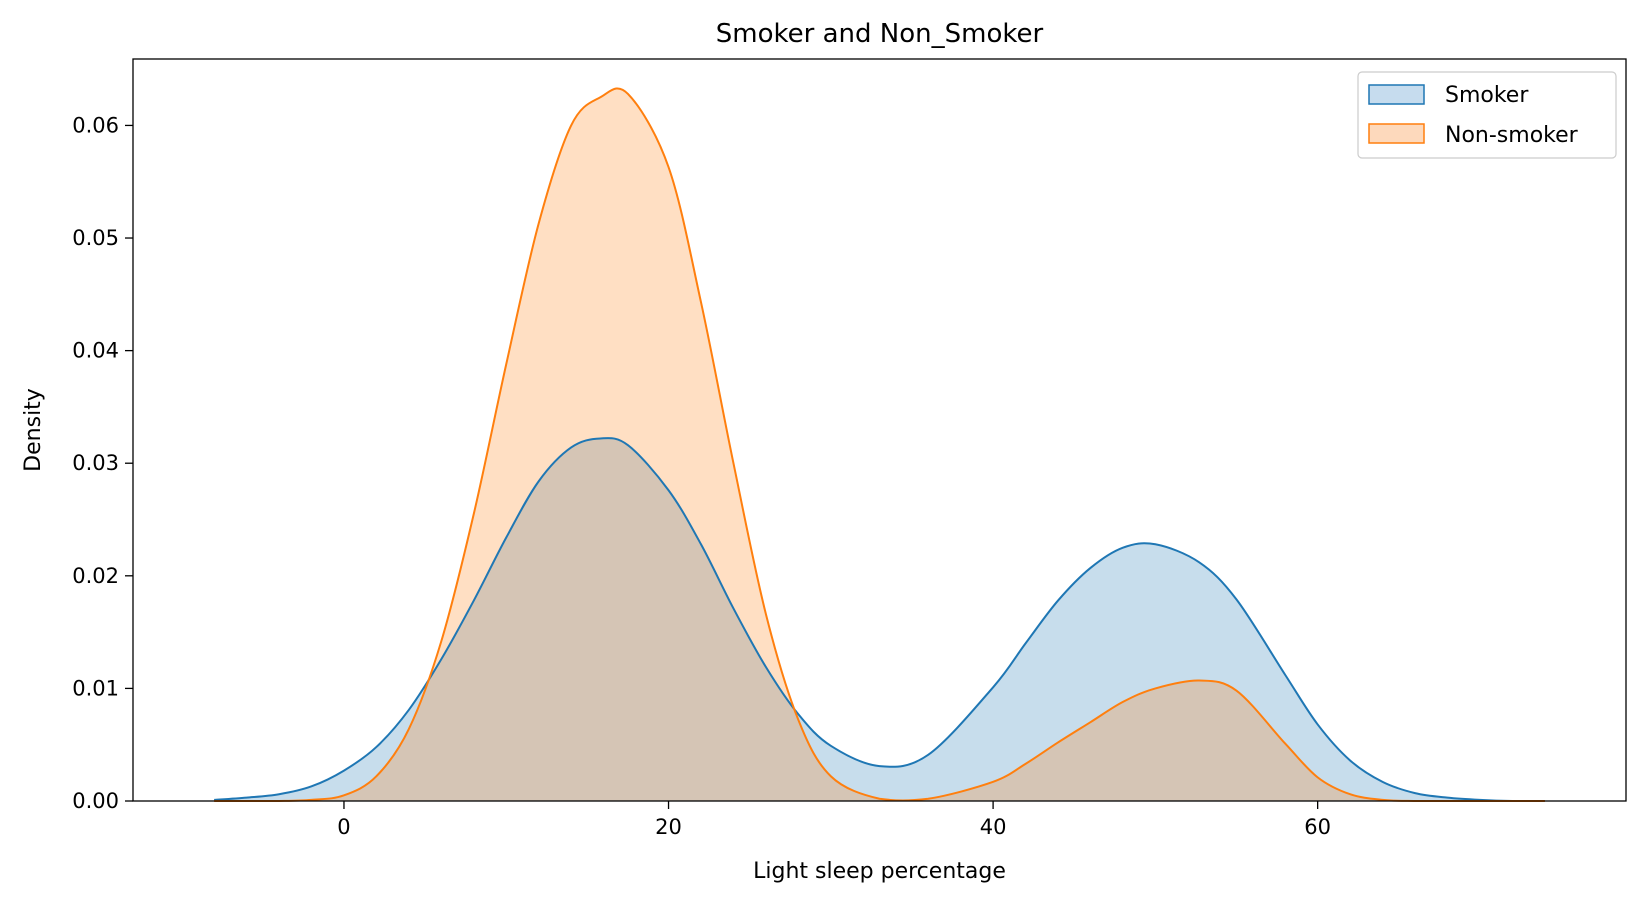  What do you see at coordinates (343, 827) in the screenshot?
I see `x-tick-label: 0` at bounding box center [343, 827].